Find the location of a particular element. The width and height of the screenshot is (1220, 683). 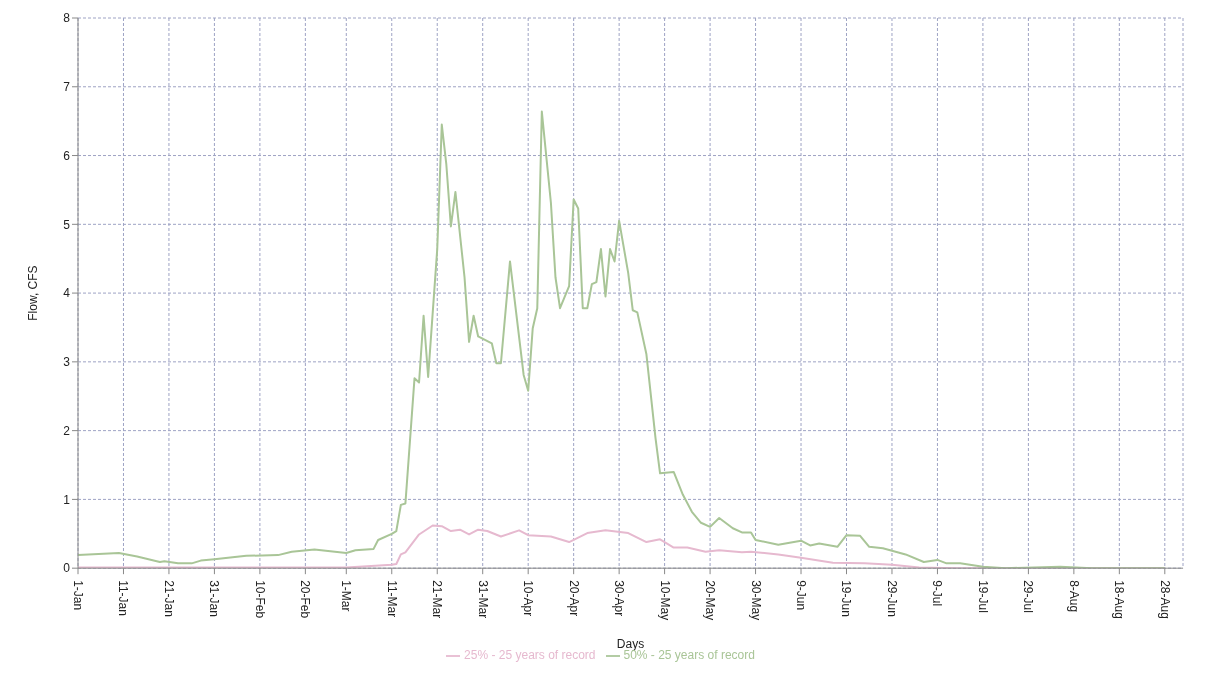

y-tick-label: 5 is located at coordinates (67, 224).